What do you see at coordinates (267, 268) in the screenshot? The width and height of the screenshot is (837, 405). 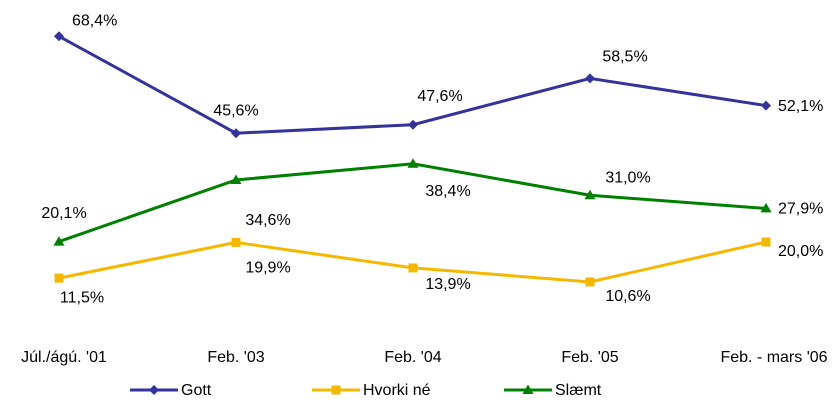 I see `data-label: 19,9%` at bounding box center [267, 268].